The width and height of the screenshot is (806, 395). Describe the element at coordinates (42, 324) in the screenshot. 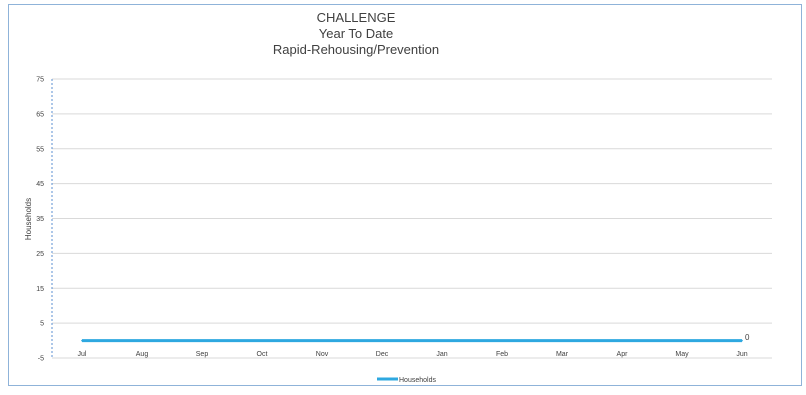

I see `y-tick-label: 5` at that location.